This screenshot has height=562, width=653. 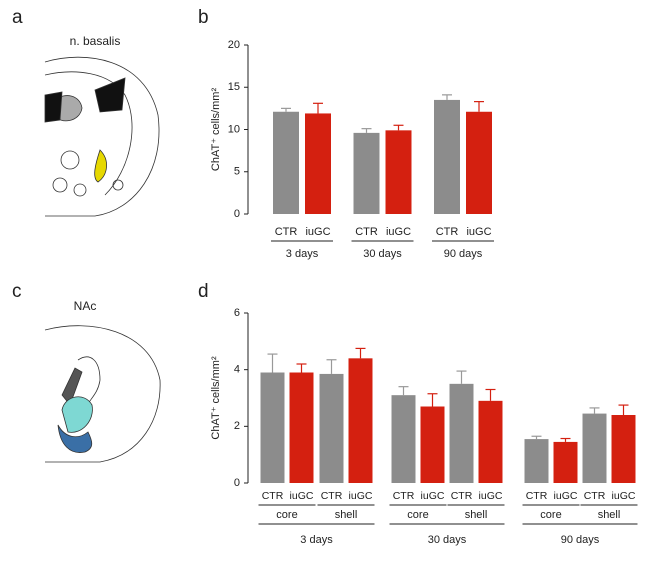 I want to click on group-label: 3 days, so click(x=316, y=540).